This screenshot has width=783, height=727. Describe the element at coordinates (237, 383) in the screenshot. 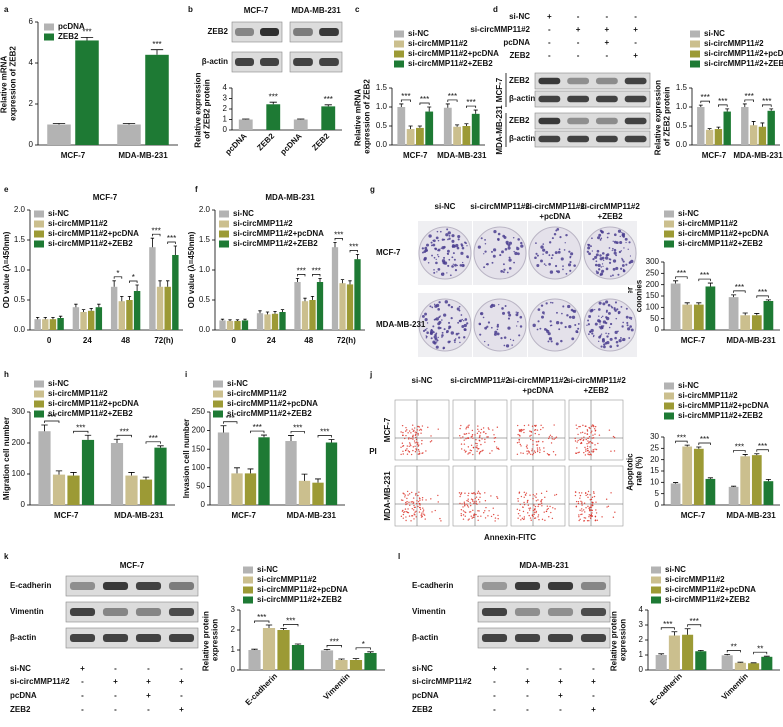

I see `legend-label: si-NC` at that location.